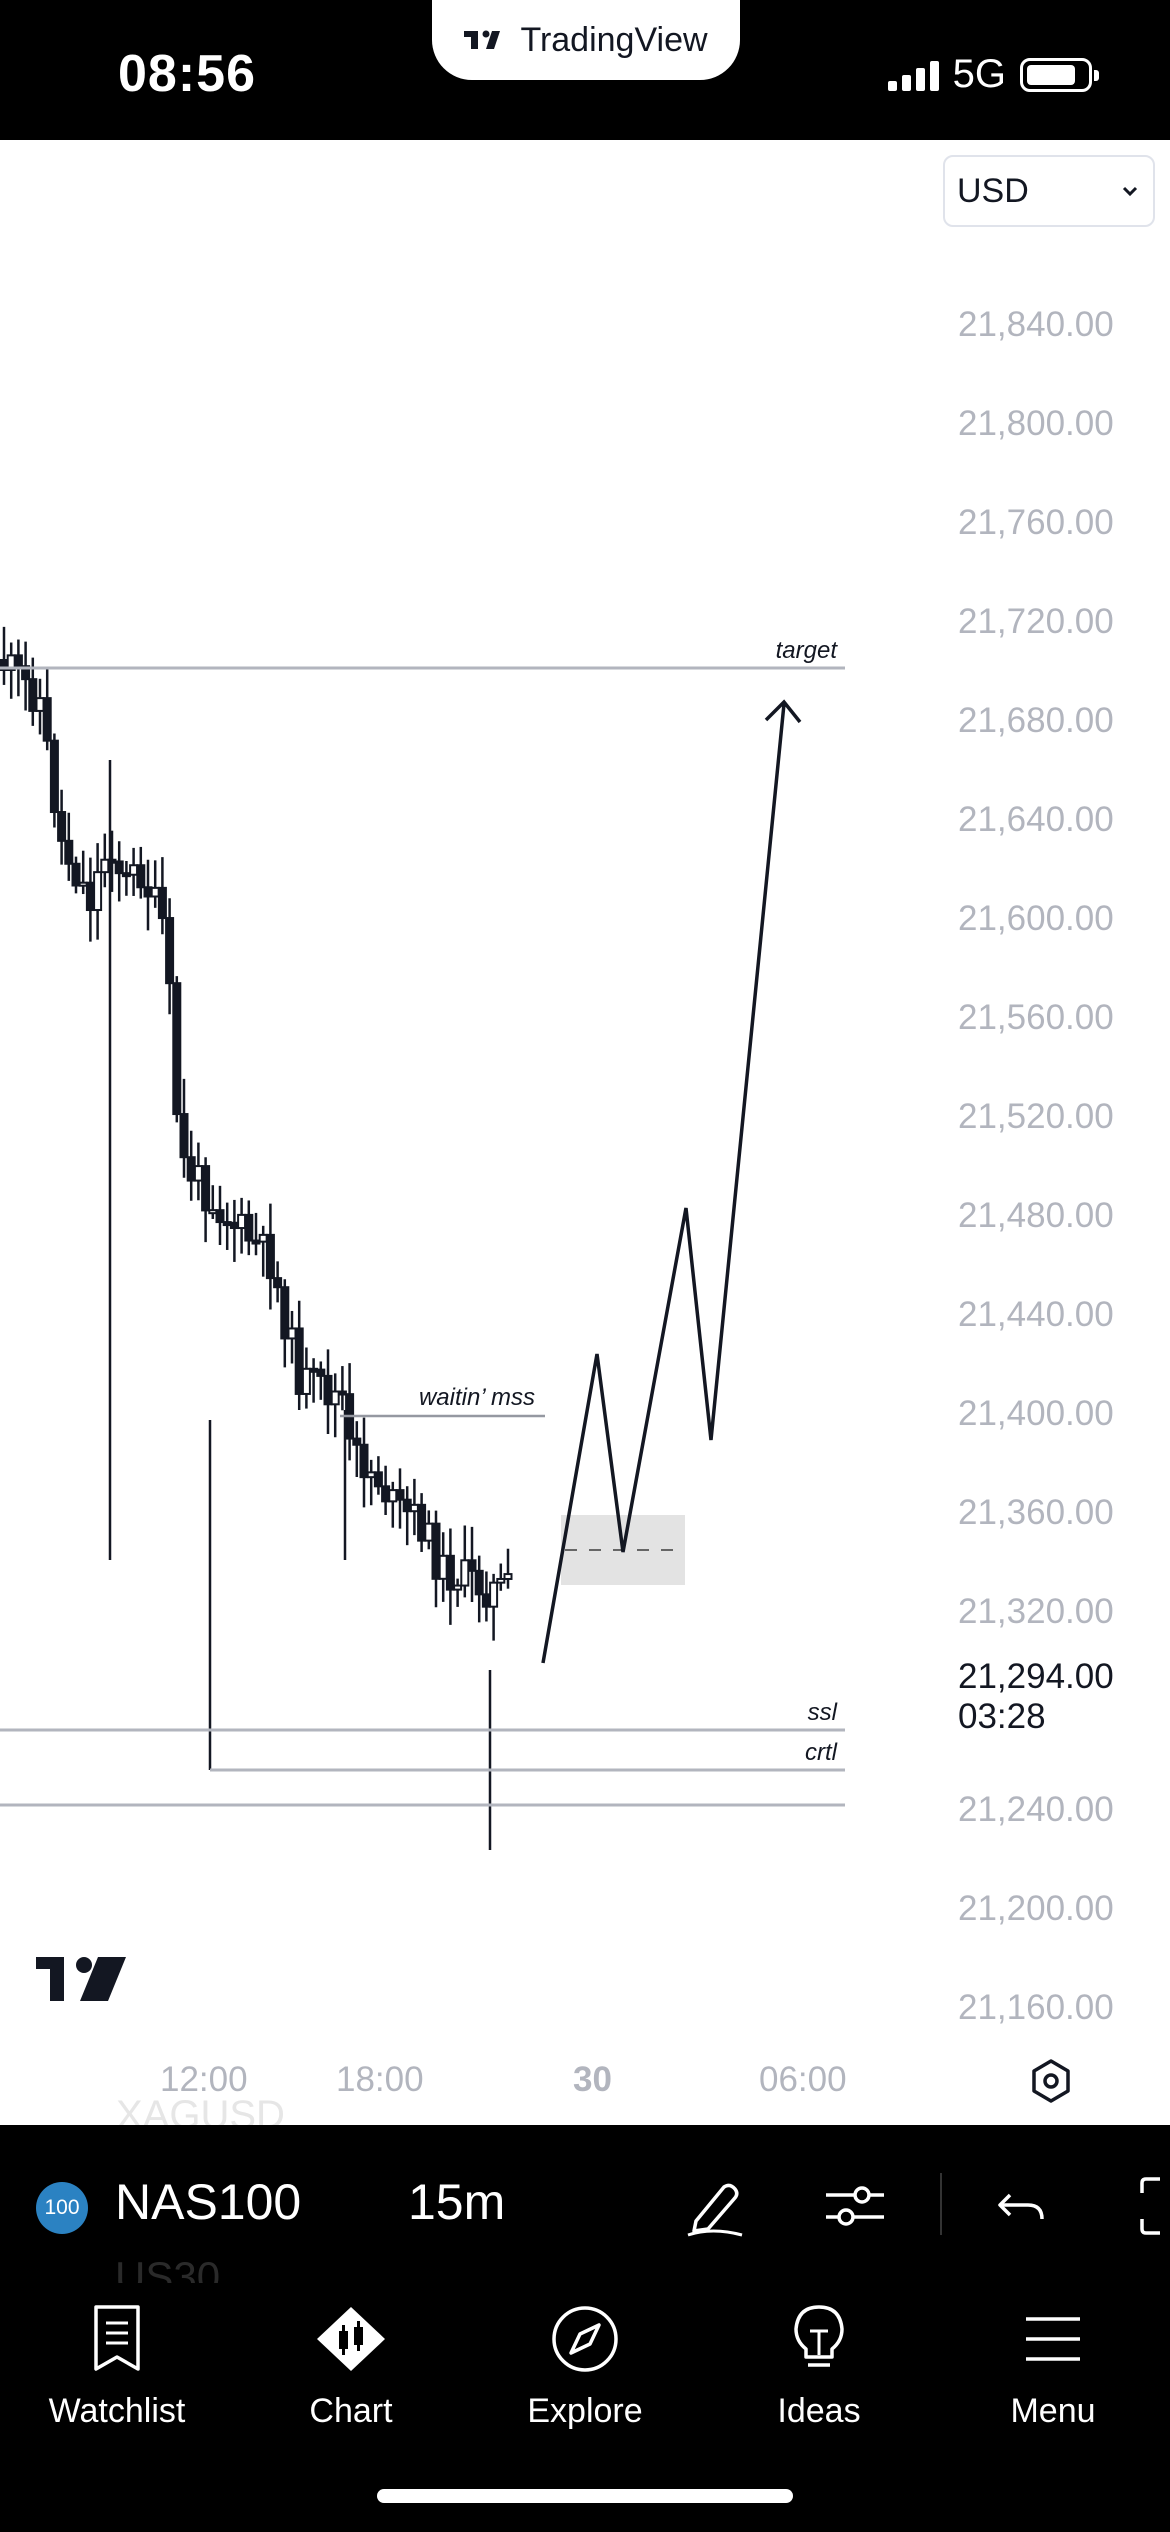 The height and width of the screenshot is (2532, 1170). Describe the element at coordinates (1036, 918) in the screenshot. I see `price-label: 21,600.00` at that location.